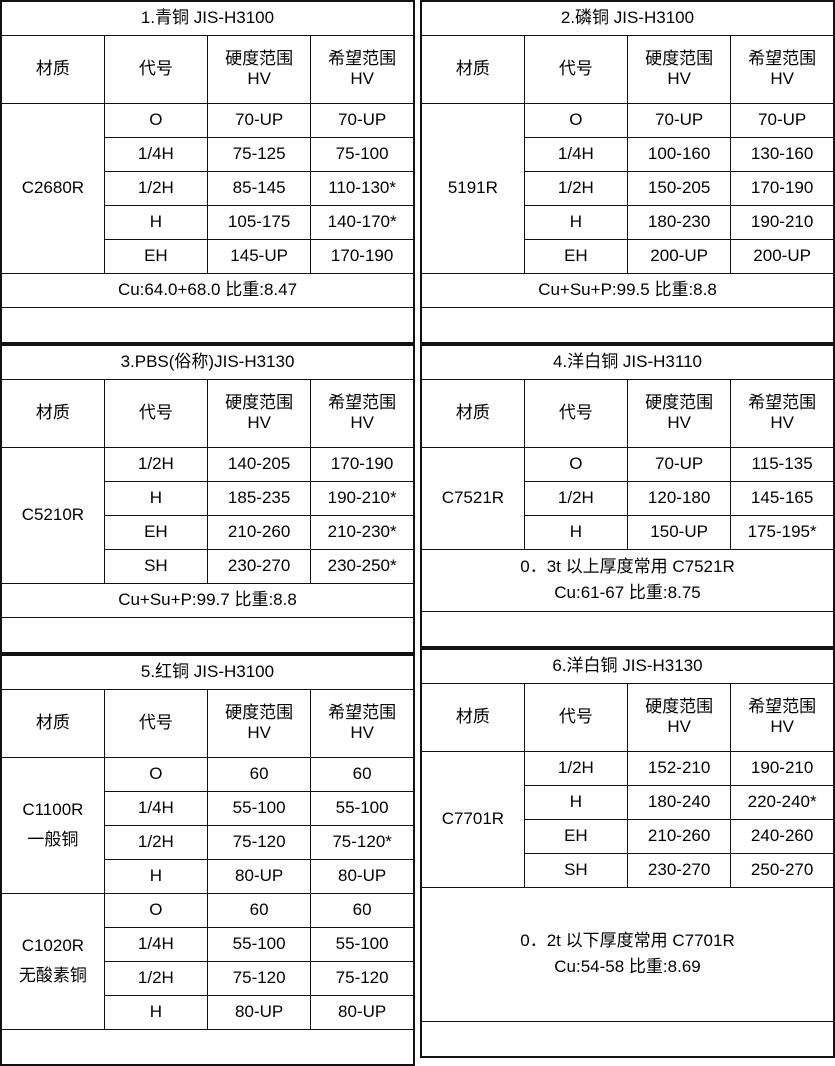 The image size is (835, 1066). I want to click on table-footer-row: 0．3t 以上厚度常用 C7521R Cu:61-67 比重:8.75, so click(627, 580).